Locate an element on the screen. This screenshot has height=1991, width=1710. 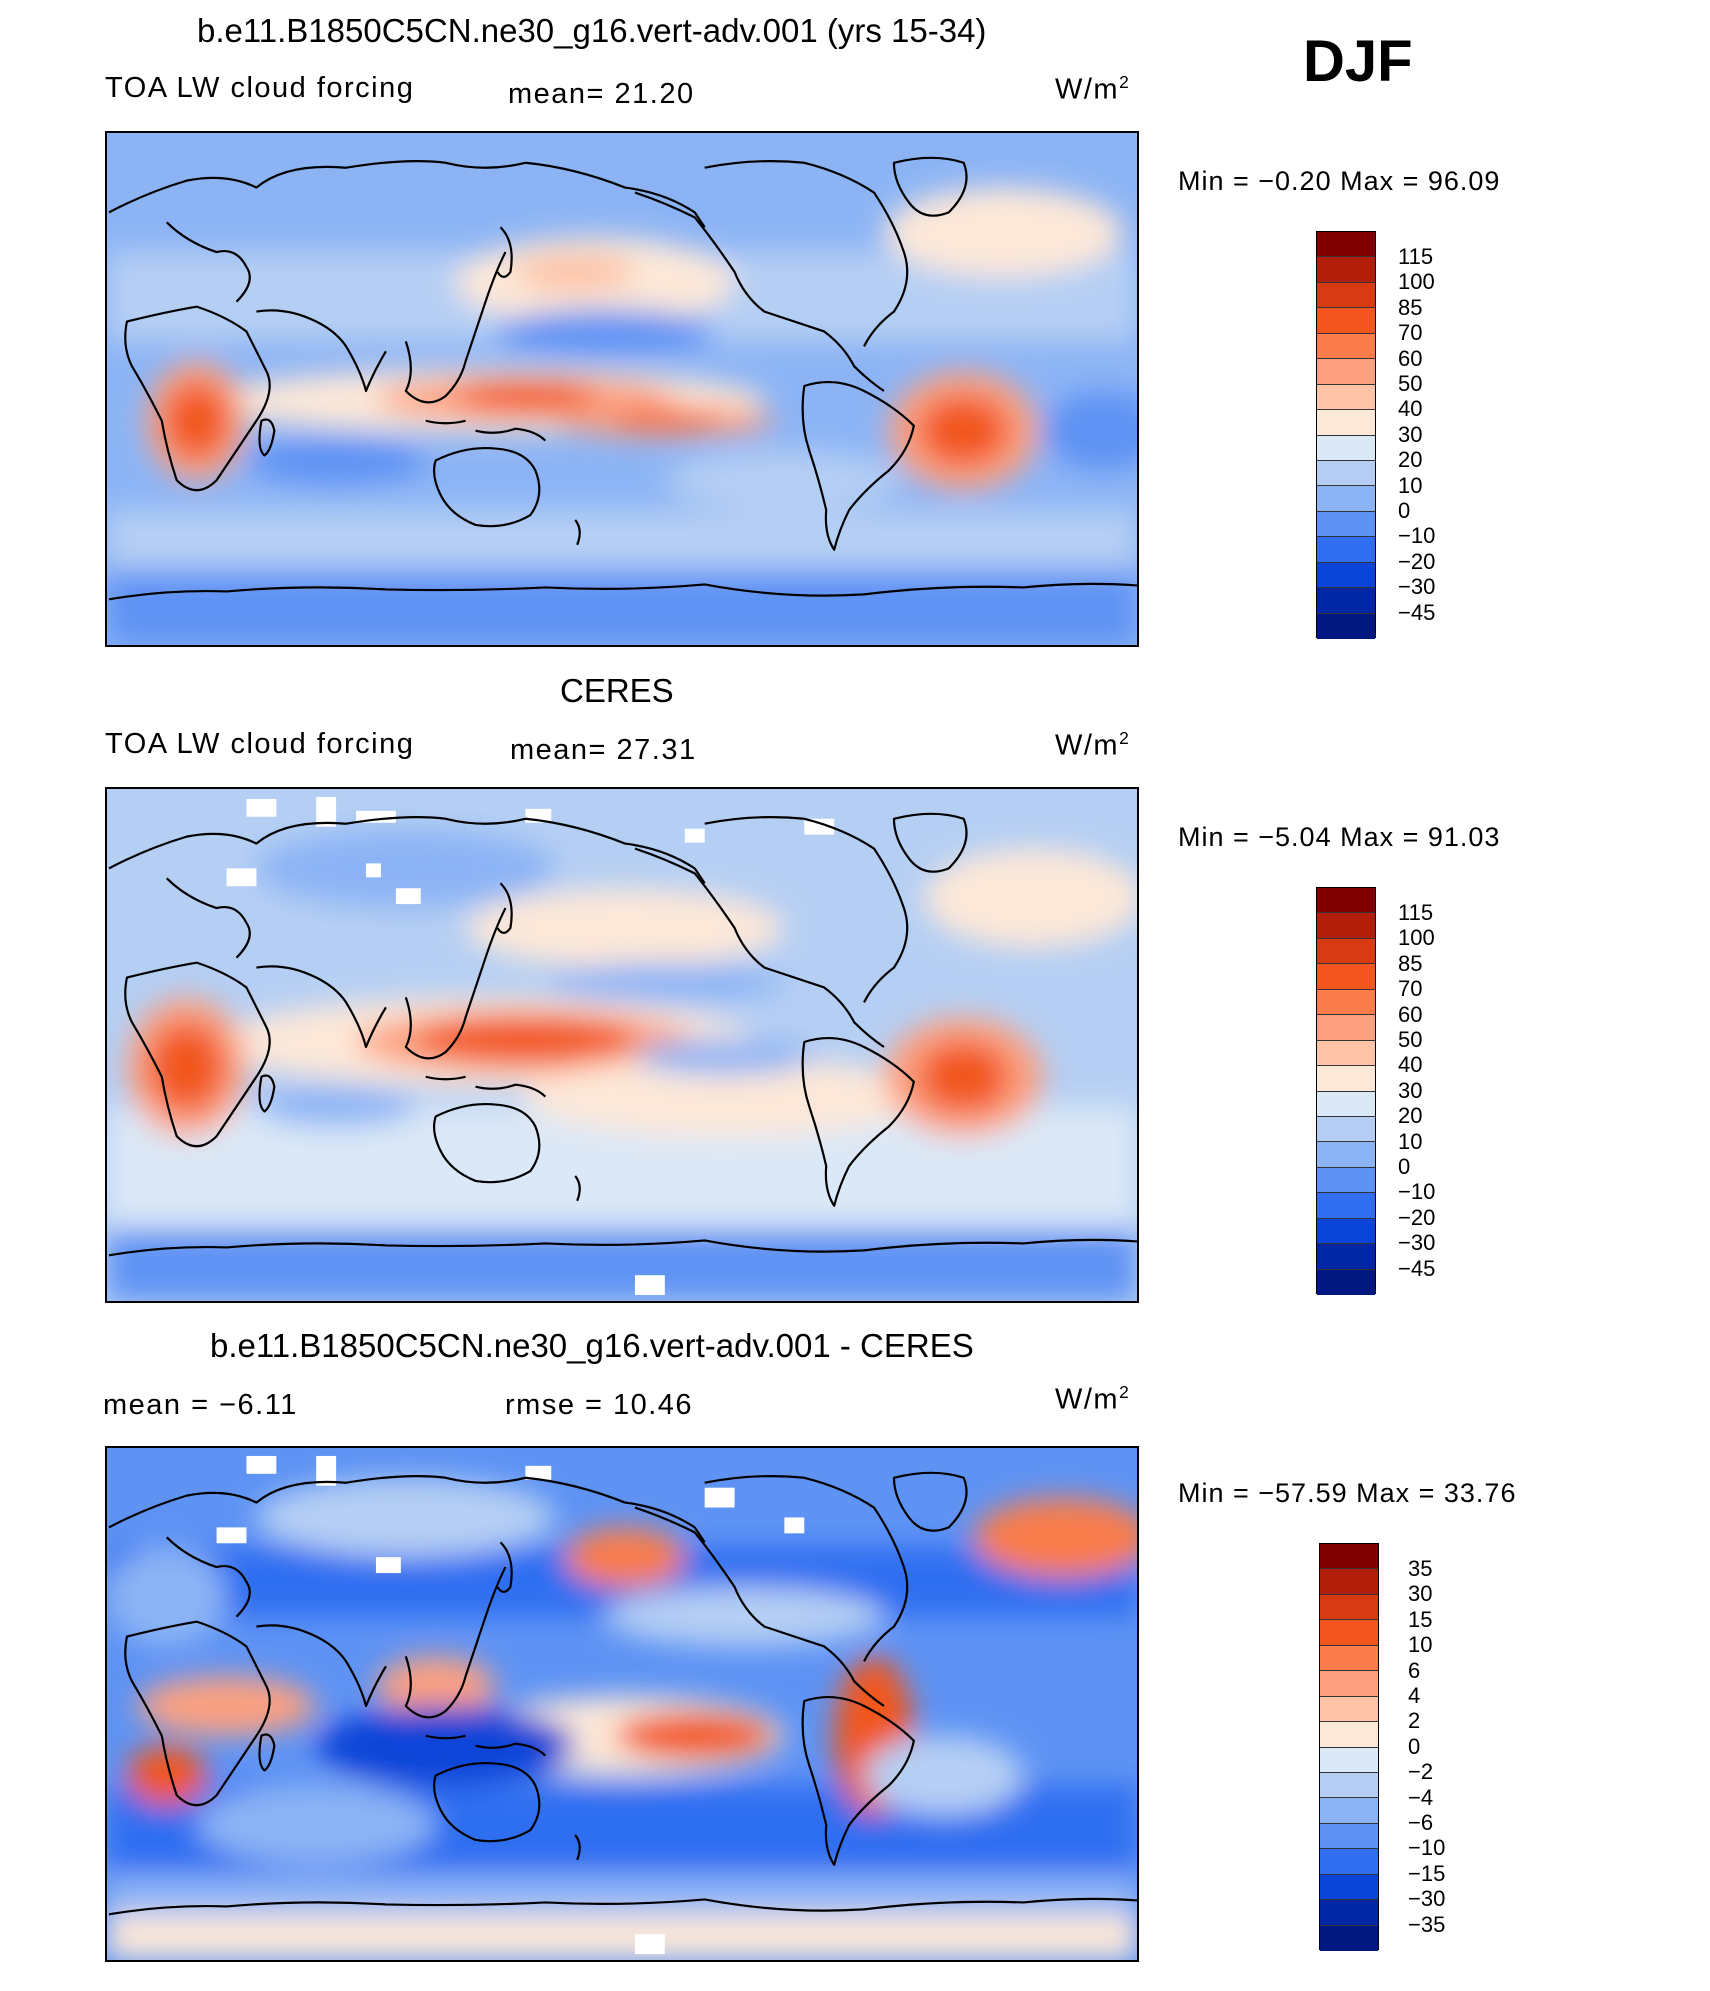
colorbar-level-label: 40 is located at coordinates (1410, 409).